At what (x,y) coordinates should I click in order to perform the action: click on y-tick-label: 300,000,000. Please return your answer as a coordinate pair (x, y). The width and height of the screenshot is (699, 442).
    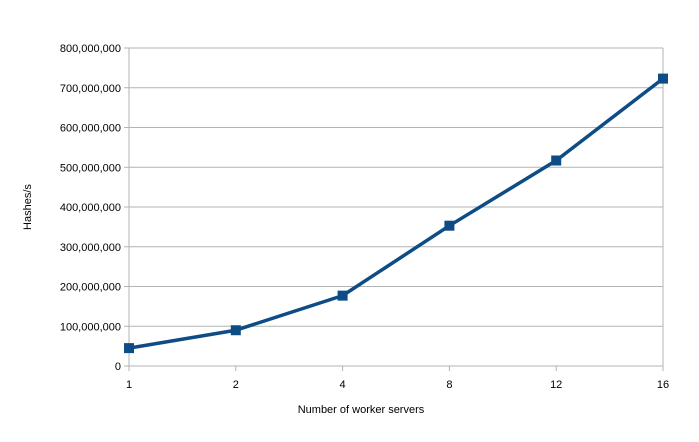
    Looking at the image, I should click on (90, 248).